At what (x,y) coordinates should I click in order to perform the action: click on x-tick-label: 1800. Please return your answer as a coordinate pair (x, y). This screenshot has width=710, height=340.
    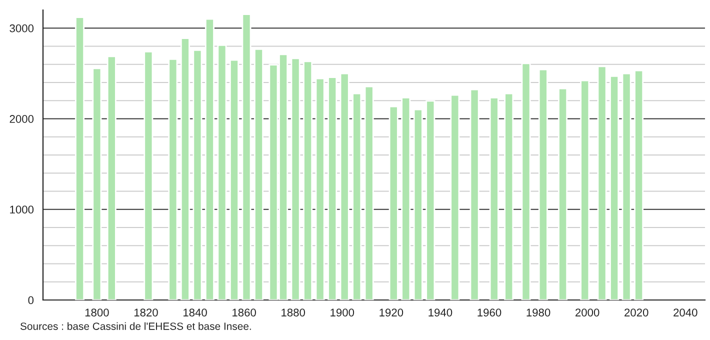
    Looking at the image, I should click on (97, 312).